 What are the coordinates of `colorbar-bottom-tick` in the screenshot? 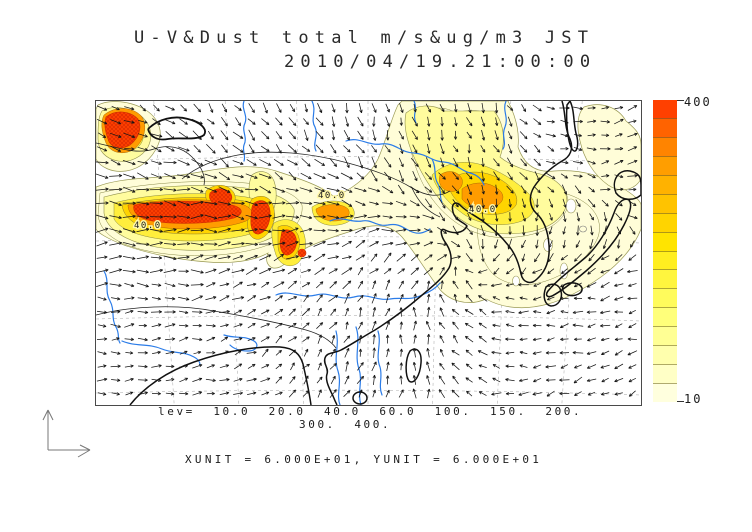 It's located at (680, 401).